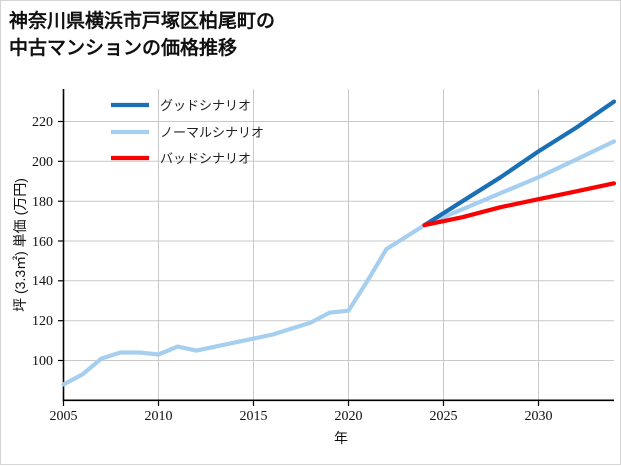 The width and height of the screenshot is (621, 466). Describe the element at coordinates (341, 438) in the screenshot. I see `x-axis-label: 年` at that location.